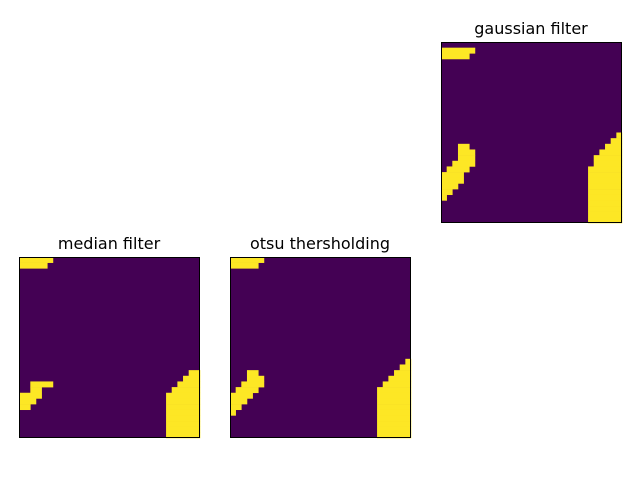 This screenshot has height=480, width=640. I want to click on panel-title-otsu: otsu thersholding, so click(320, 243).